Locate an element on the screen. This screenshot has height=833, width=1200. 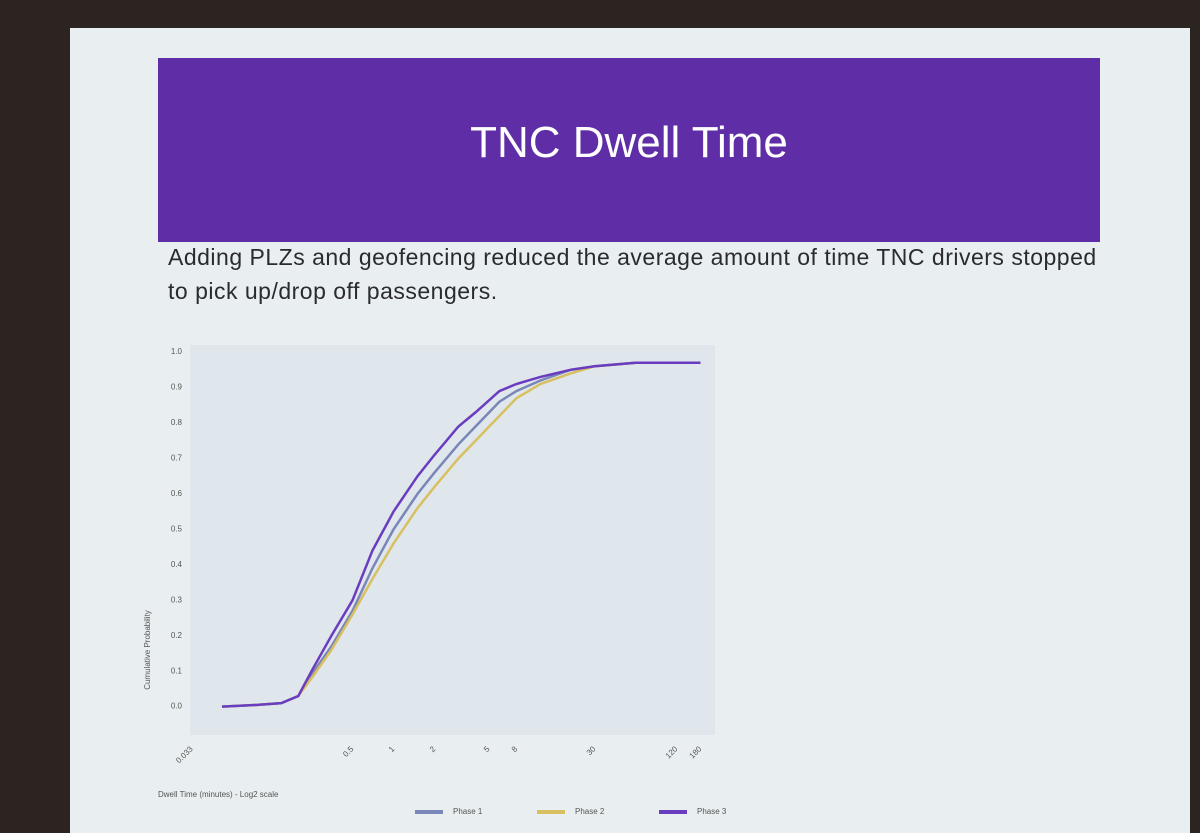
x-tick-label: 180 is located at coordinates (696, 752).